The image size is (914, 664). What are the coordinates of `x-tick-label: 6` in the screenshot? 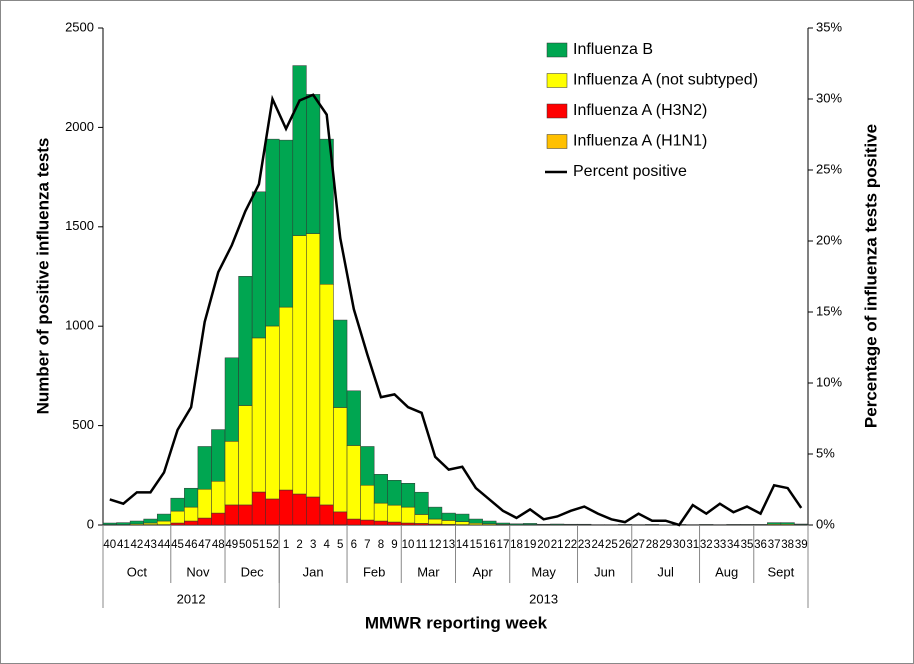 It's located at (354, 545).